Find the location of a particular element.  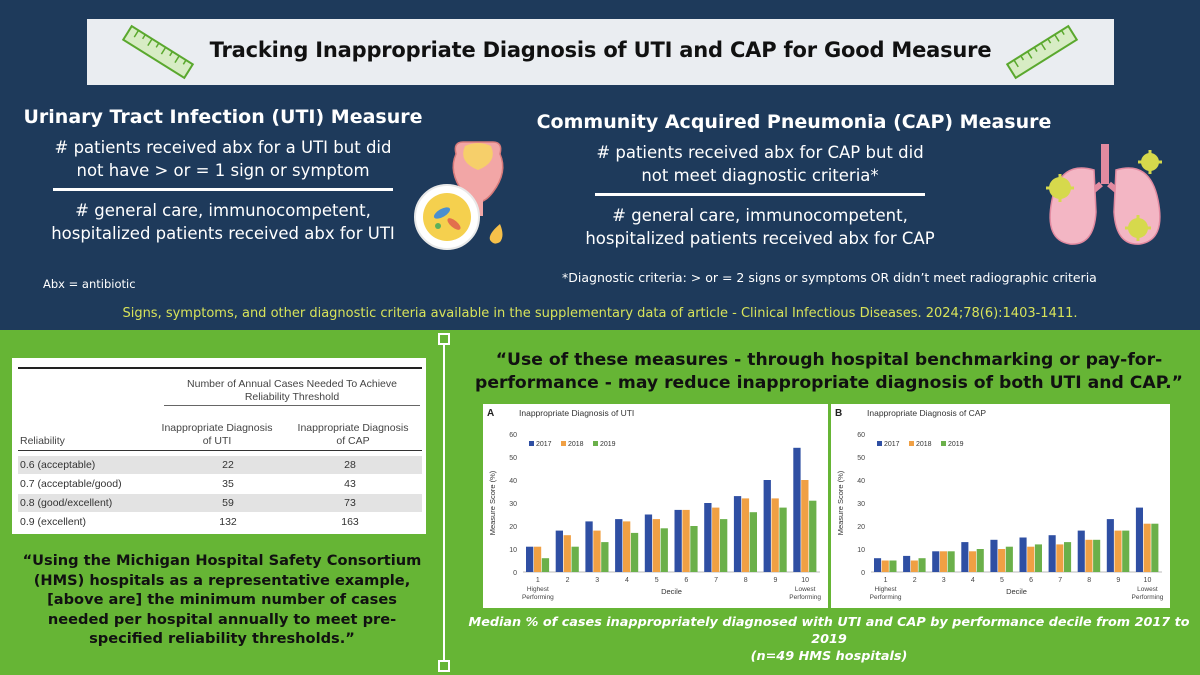

bladder-illustration is located at coordinates (478, 192).